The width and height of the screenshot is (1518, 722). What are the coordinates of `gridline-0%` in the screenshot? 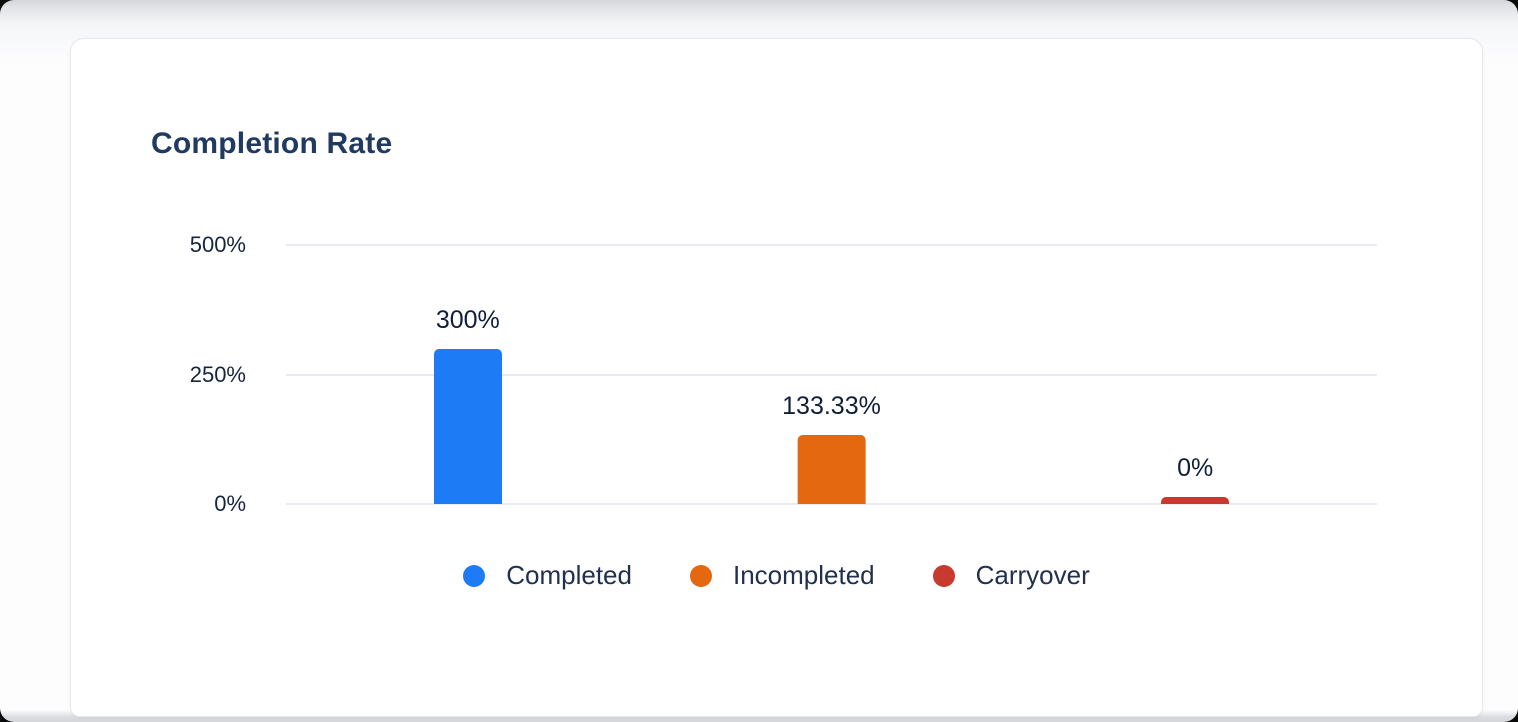 It's located at (831, 504).